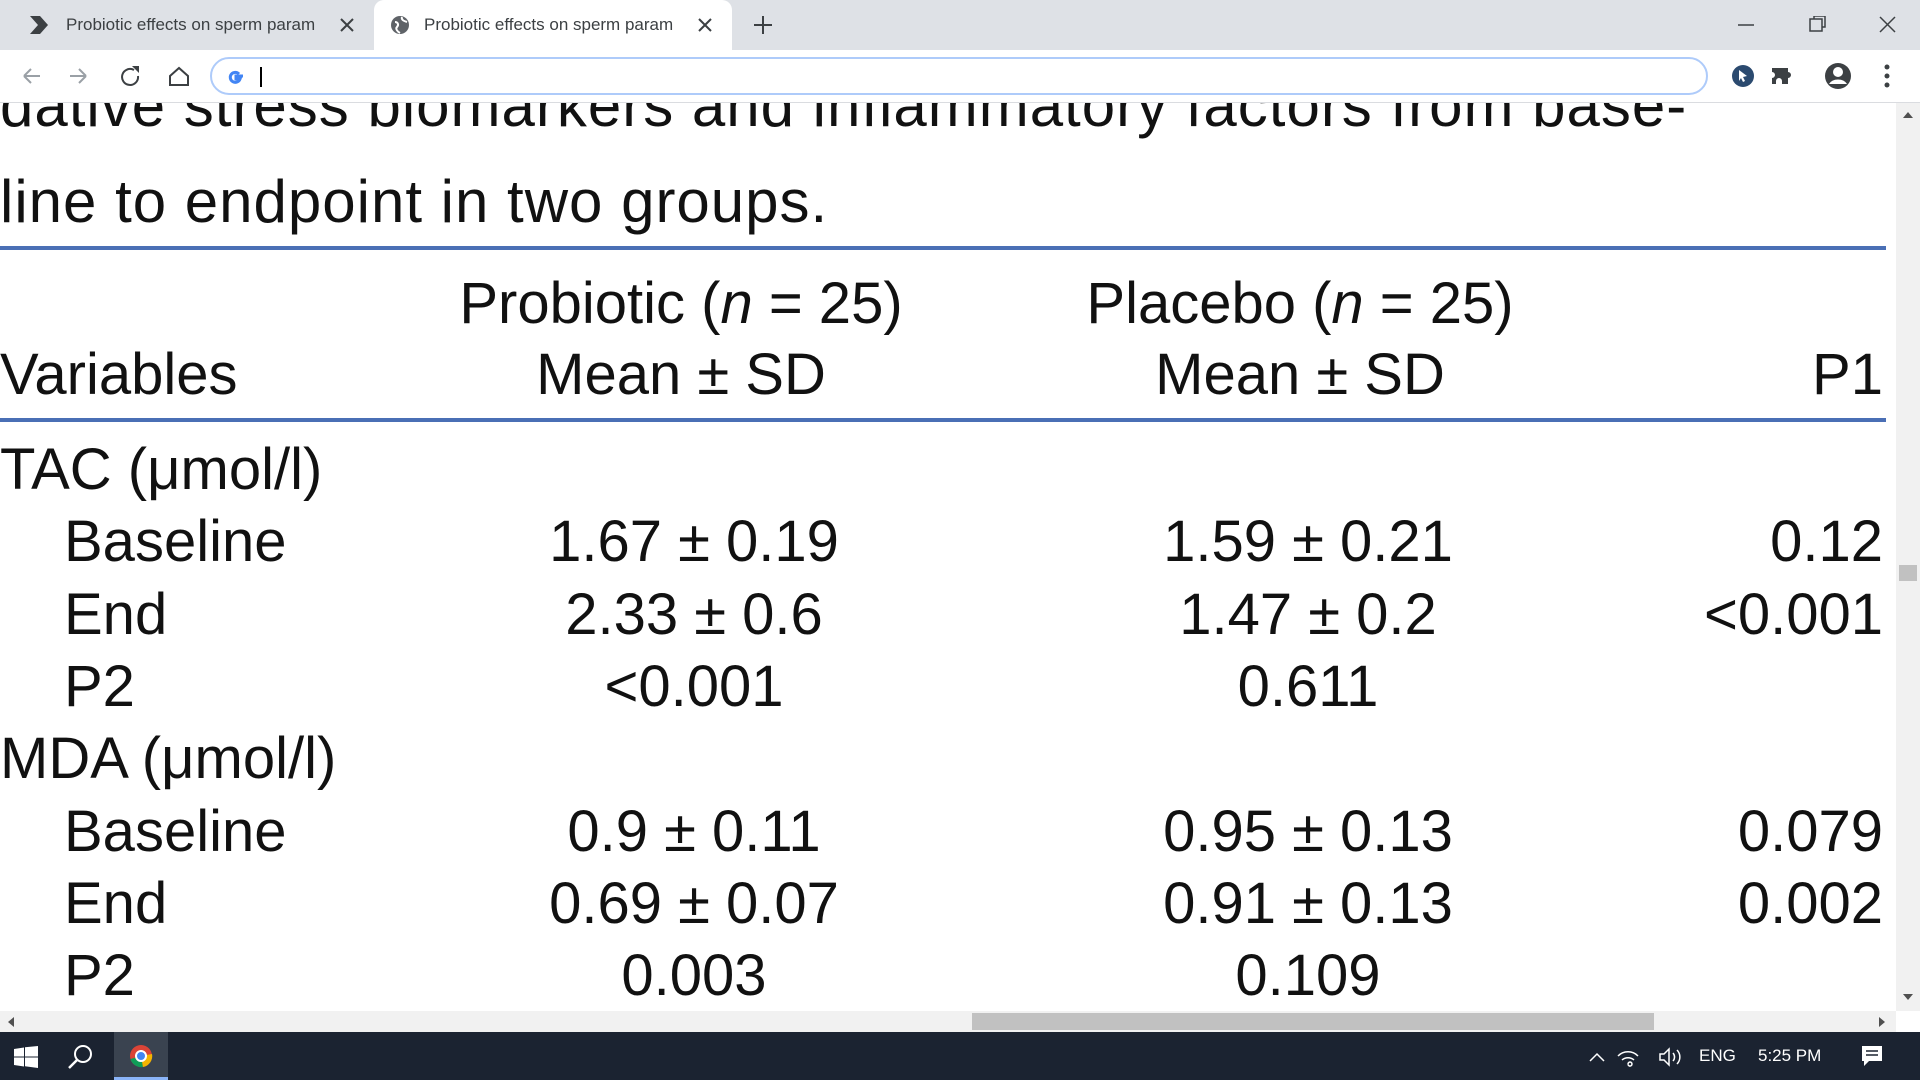 The image size is (1920, 1080). What do you see at coordinates (11, 1022) in the screenshot?
I see `scroll-left` at bounding box center [11, 1022].